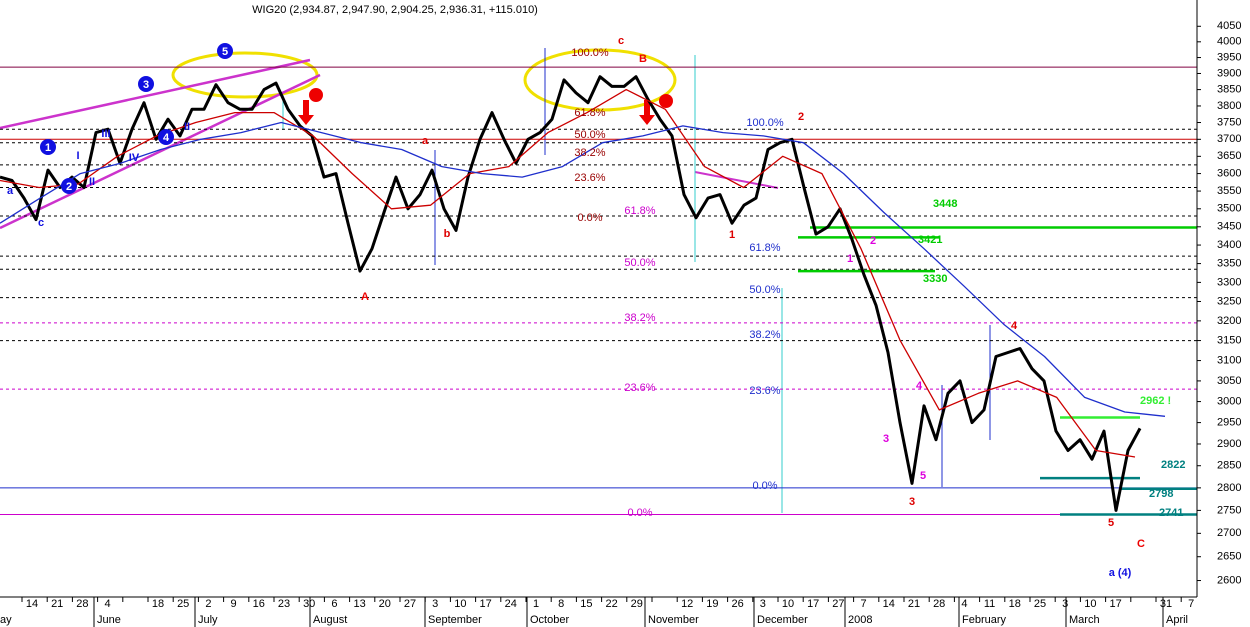 The width and height of the screenshot is (1250, 627). What do you see at coordinates (1229, 510) in the screenshot?
I see `y-tick-label: 2750` at bounding box center [1229, 510].